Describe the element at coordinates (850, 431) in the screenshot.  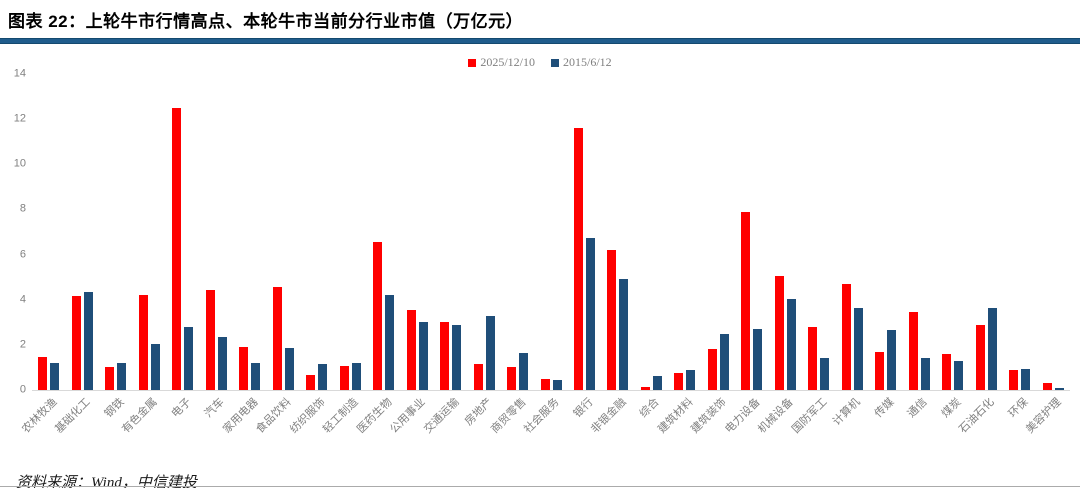
I see `x-axis-cell: 计算机` at that location.